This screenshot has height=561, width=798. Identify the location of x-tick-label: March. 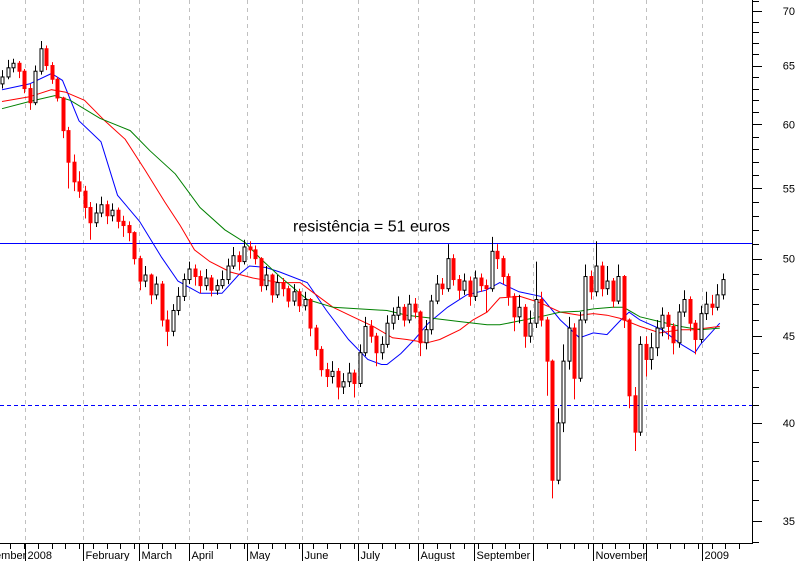
(157, 555).